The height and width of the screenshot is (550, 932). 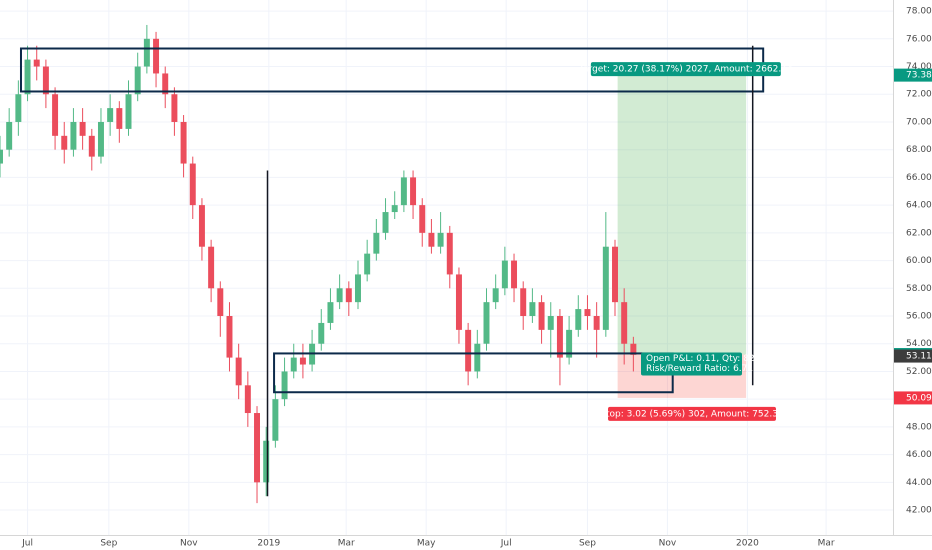 I want to click on y-tick-label: 70.00, so click(x=919, y=122).